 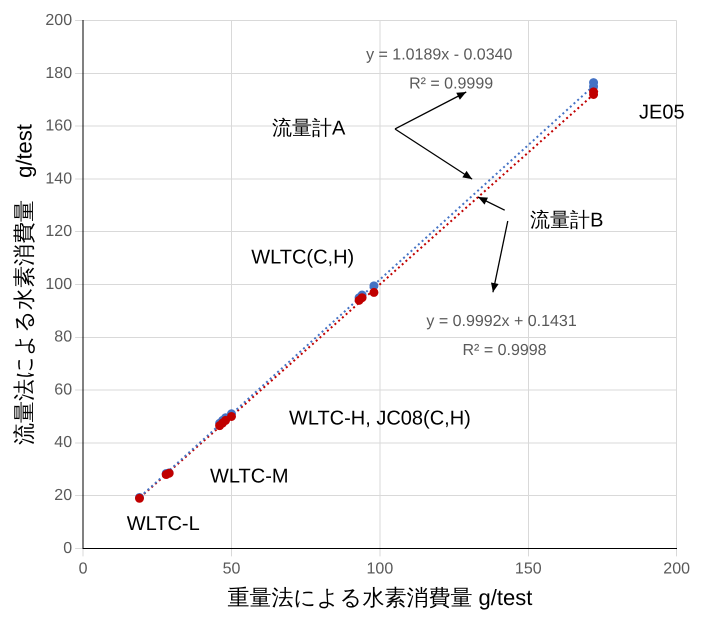 I want to click on y-tick-label: 20, so click(x=63, y=495).